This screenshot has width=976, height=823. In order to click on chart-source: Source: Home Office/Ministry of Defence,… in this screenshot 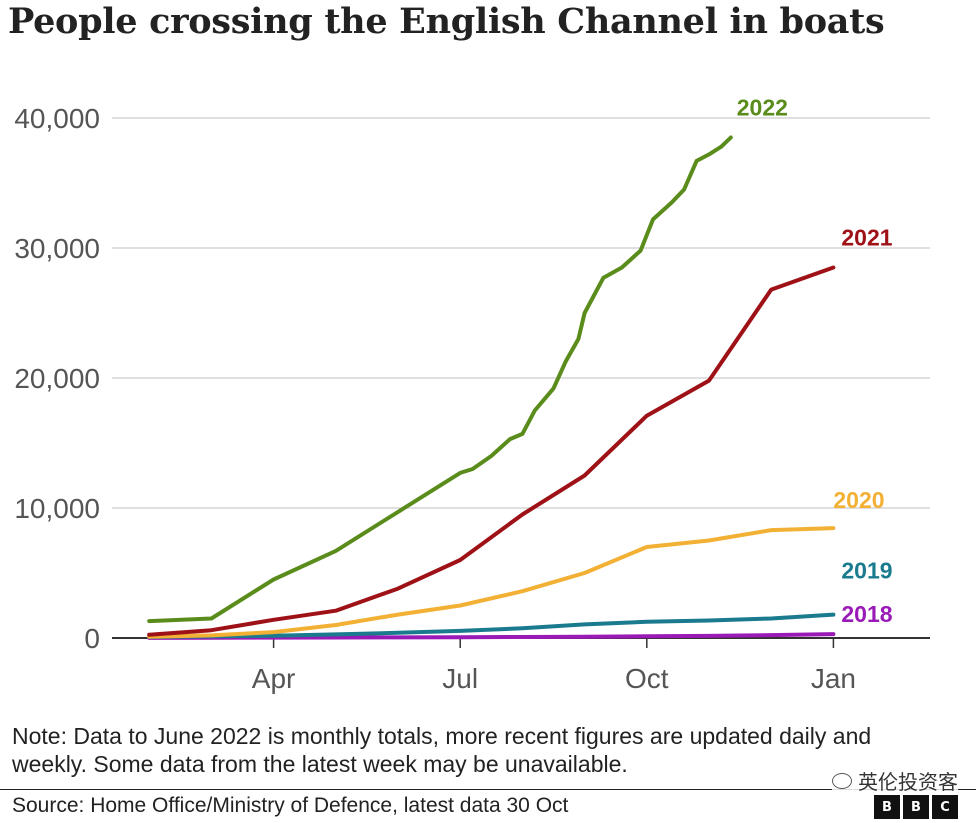, I will do `click(290, 805)`.